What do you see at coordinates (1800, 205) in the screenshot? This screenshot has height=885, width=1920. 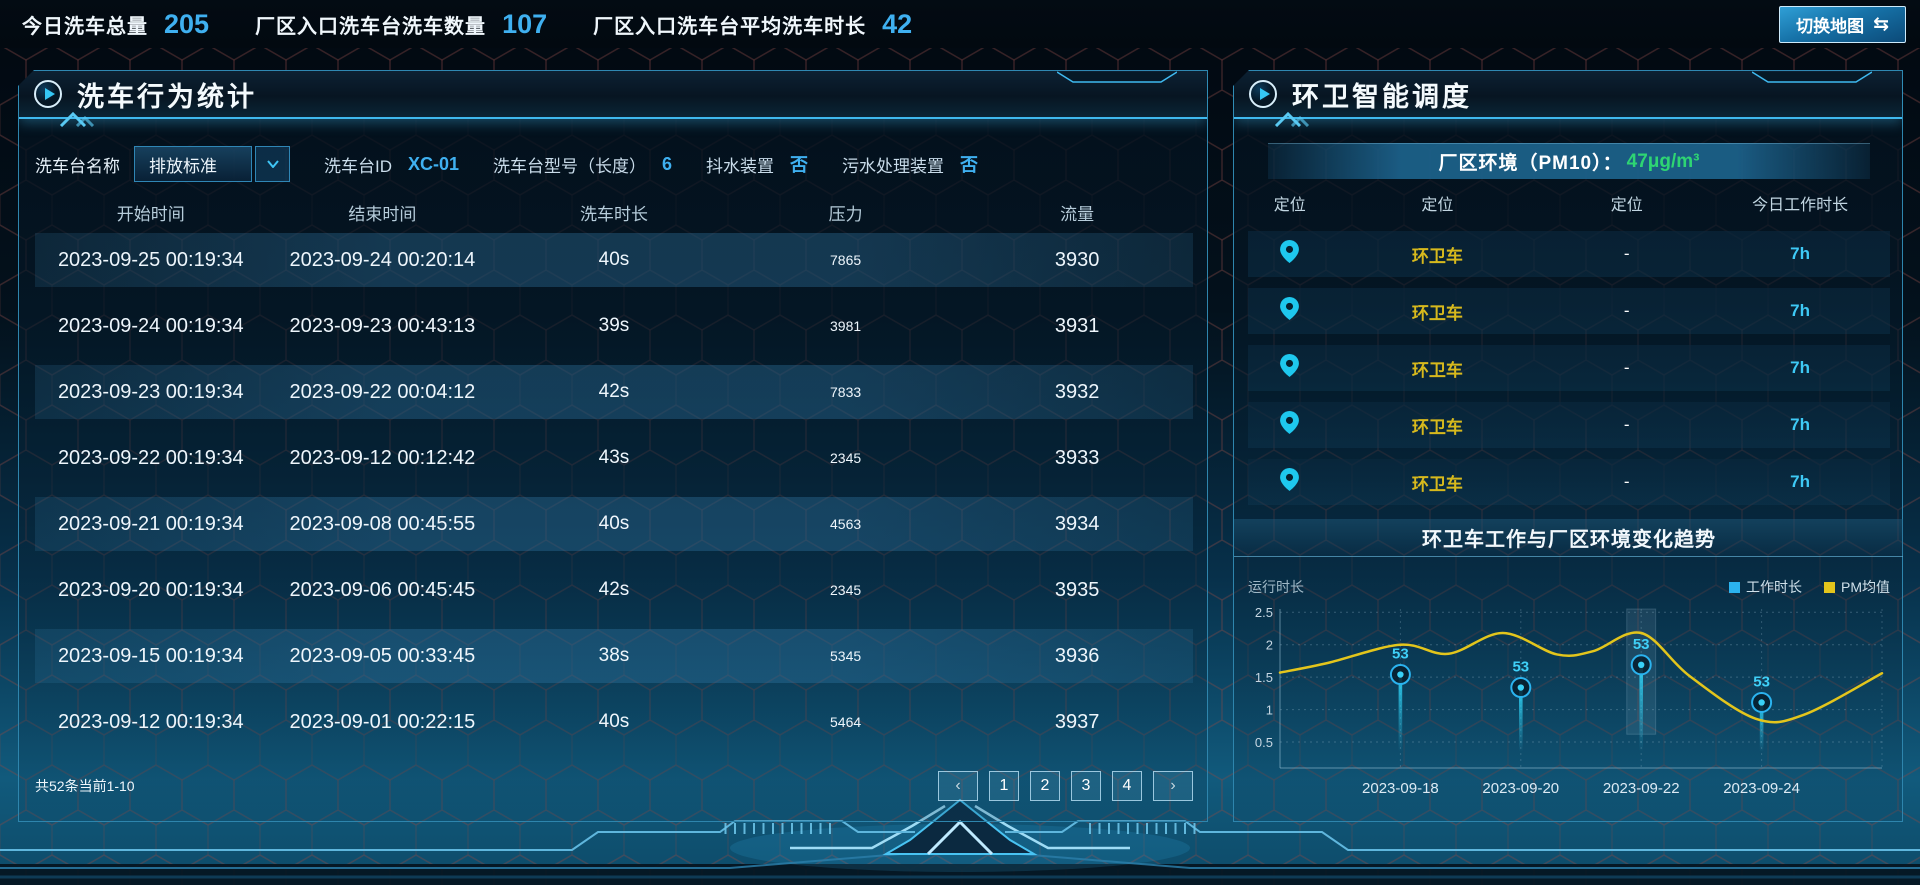 I see `vehicle-column-header: 今日工作时长` at bounding box center [1800, 205].